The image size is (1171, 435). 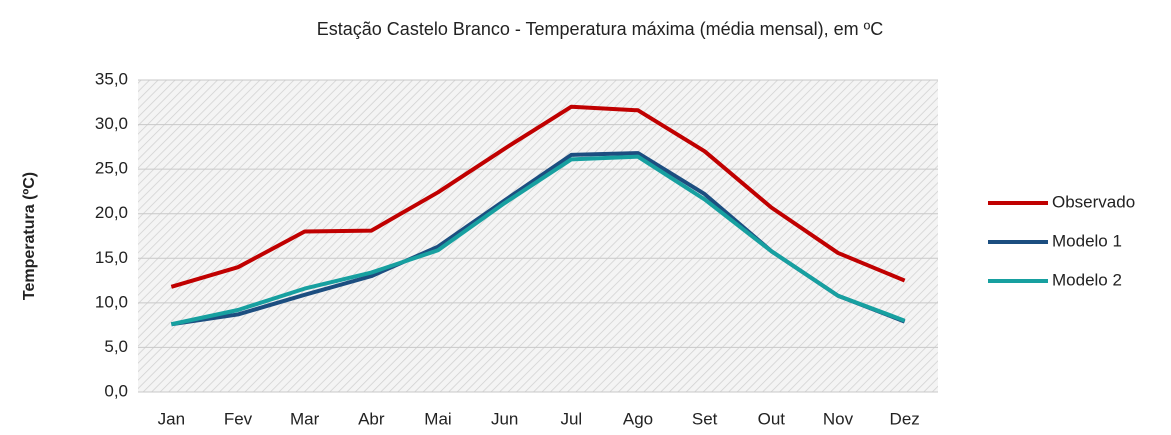 I want to click on x-tick-label: Nov, so click(x=838, y=418).